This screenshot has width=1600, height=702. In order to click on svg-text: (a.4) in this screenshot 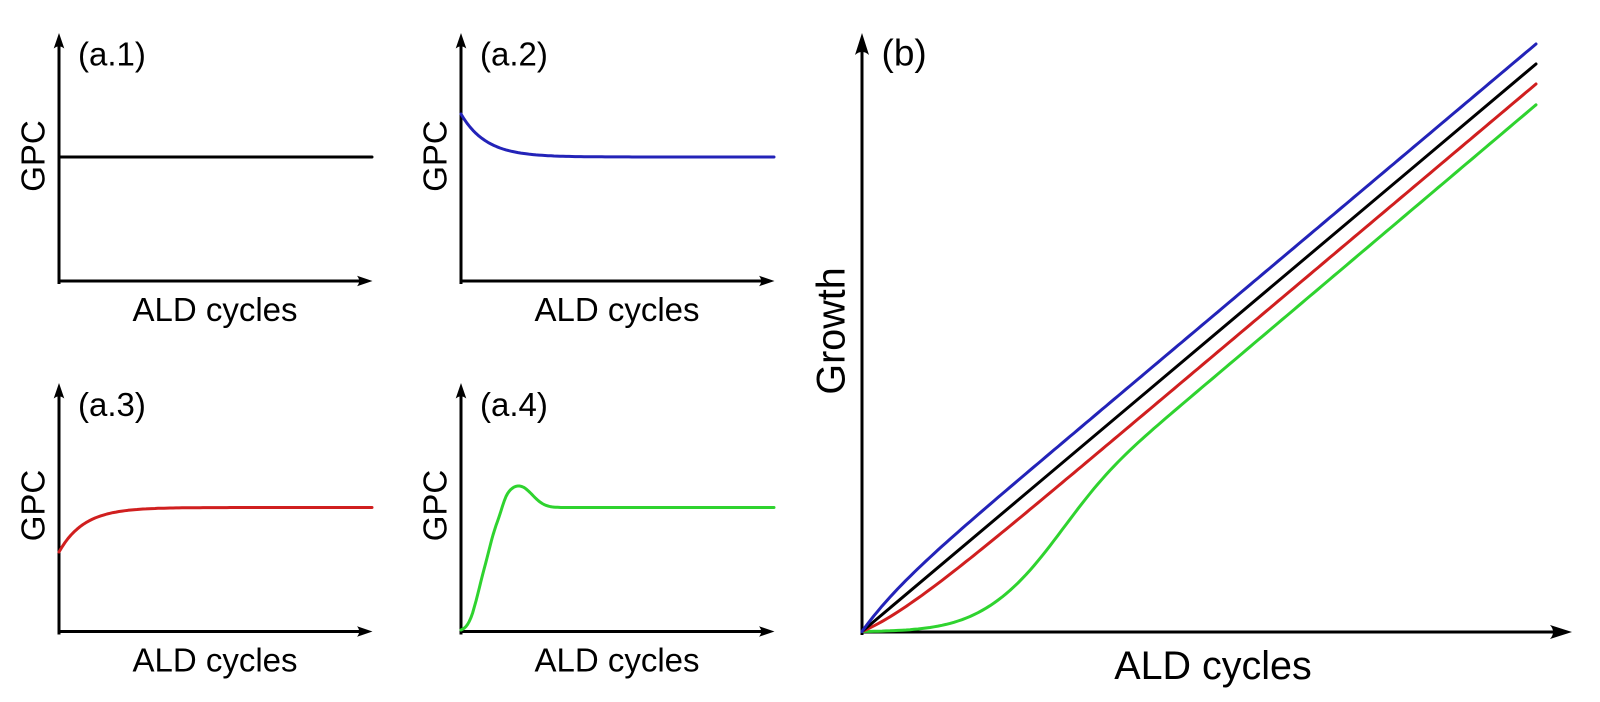, I will do `click(514, 404)`.